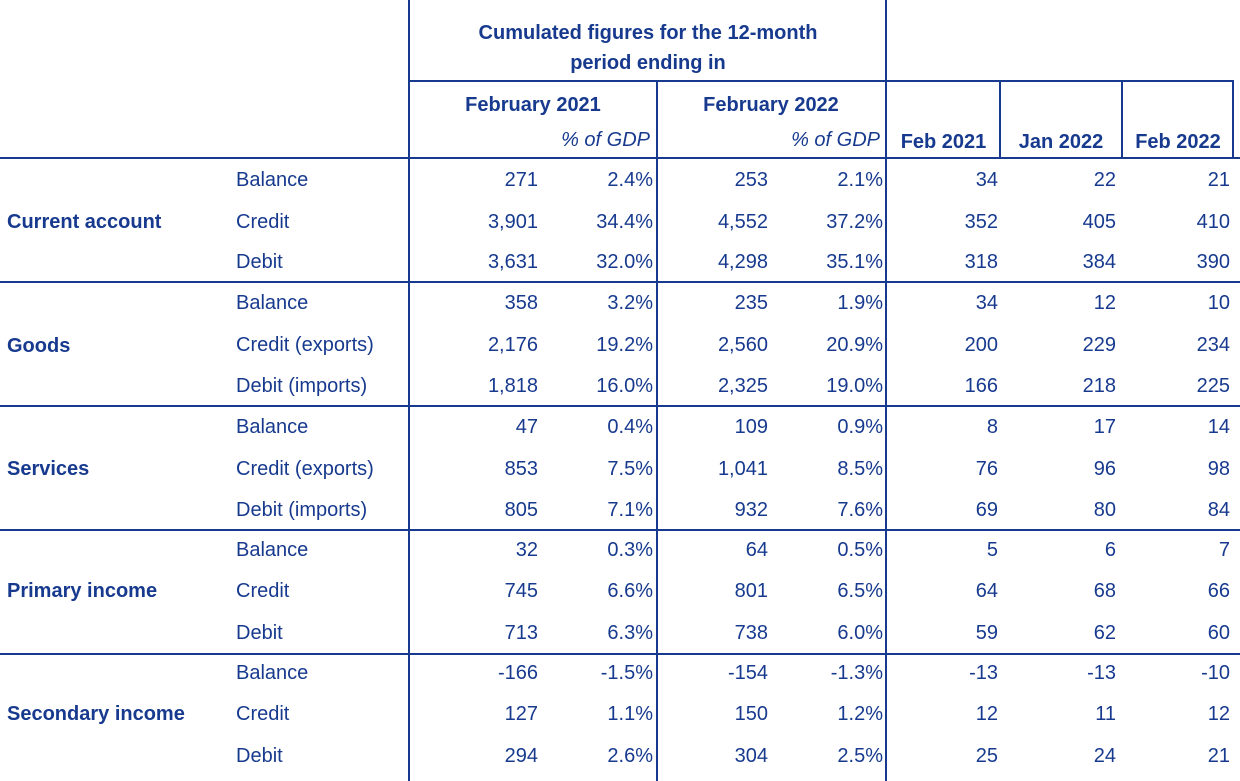 Image resolution: width=1240 pixels, height=781 pixels. What do you see at coordinates (512, 345) in the screenshot?
I see `cell-value-period-1: 2,176` at bounding box center [512, 345].